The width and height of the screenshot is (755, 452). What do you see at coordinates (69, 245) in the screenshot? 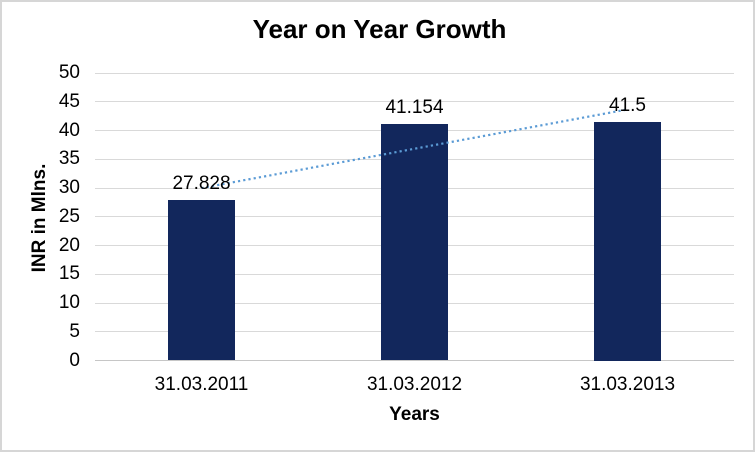
I see `y-tick-label: 20` at bounding box center [69, 245].